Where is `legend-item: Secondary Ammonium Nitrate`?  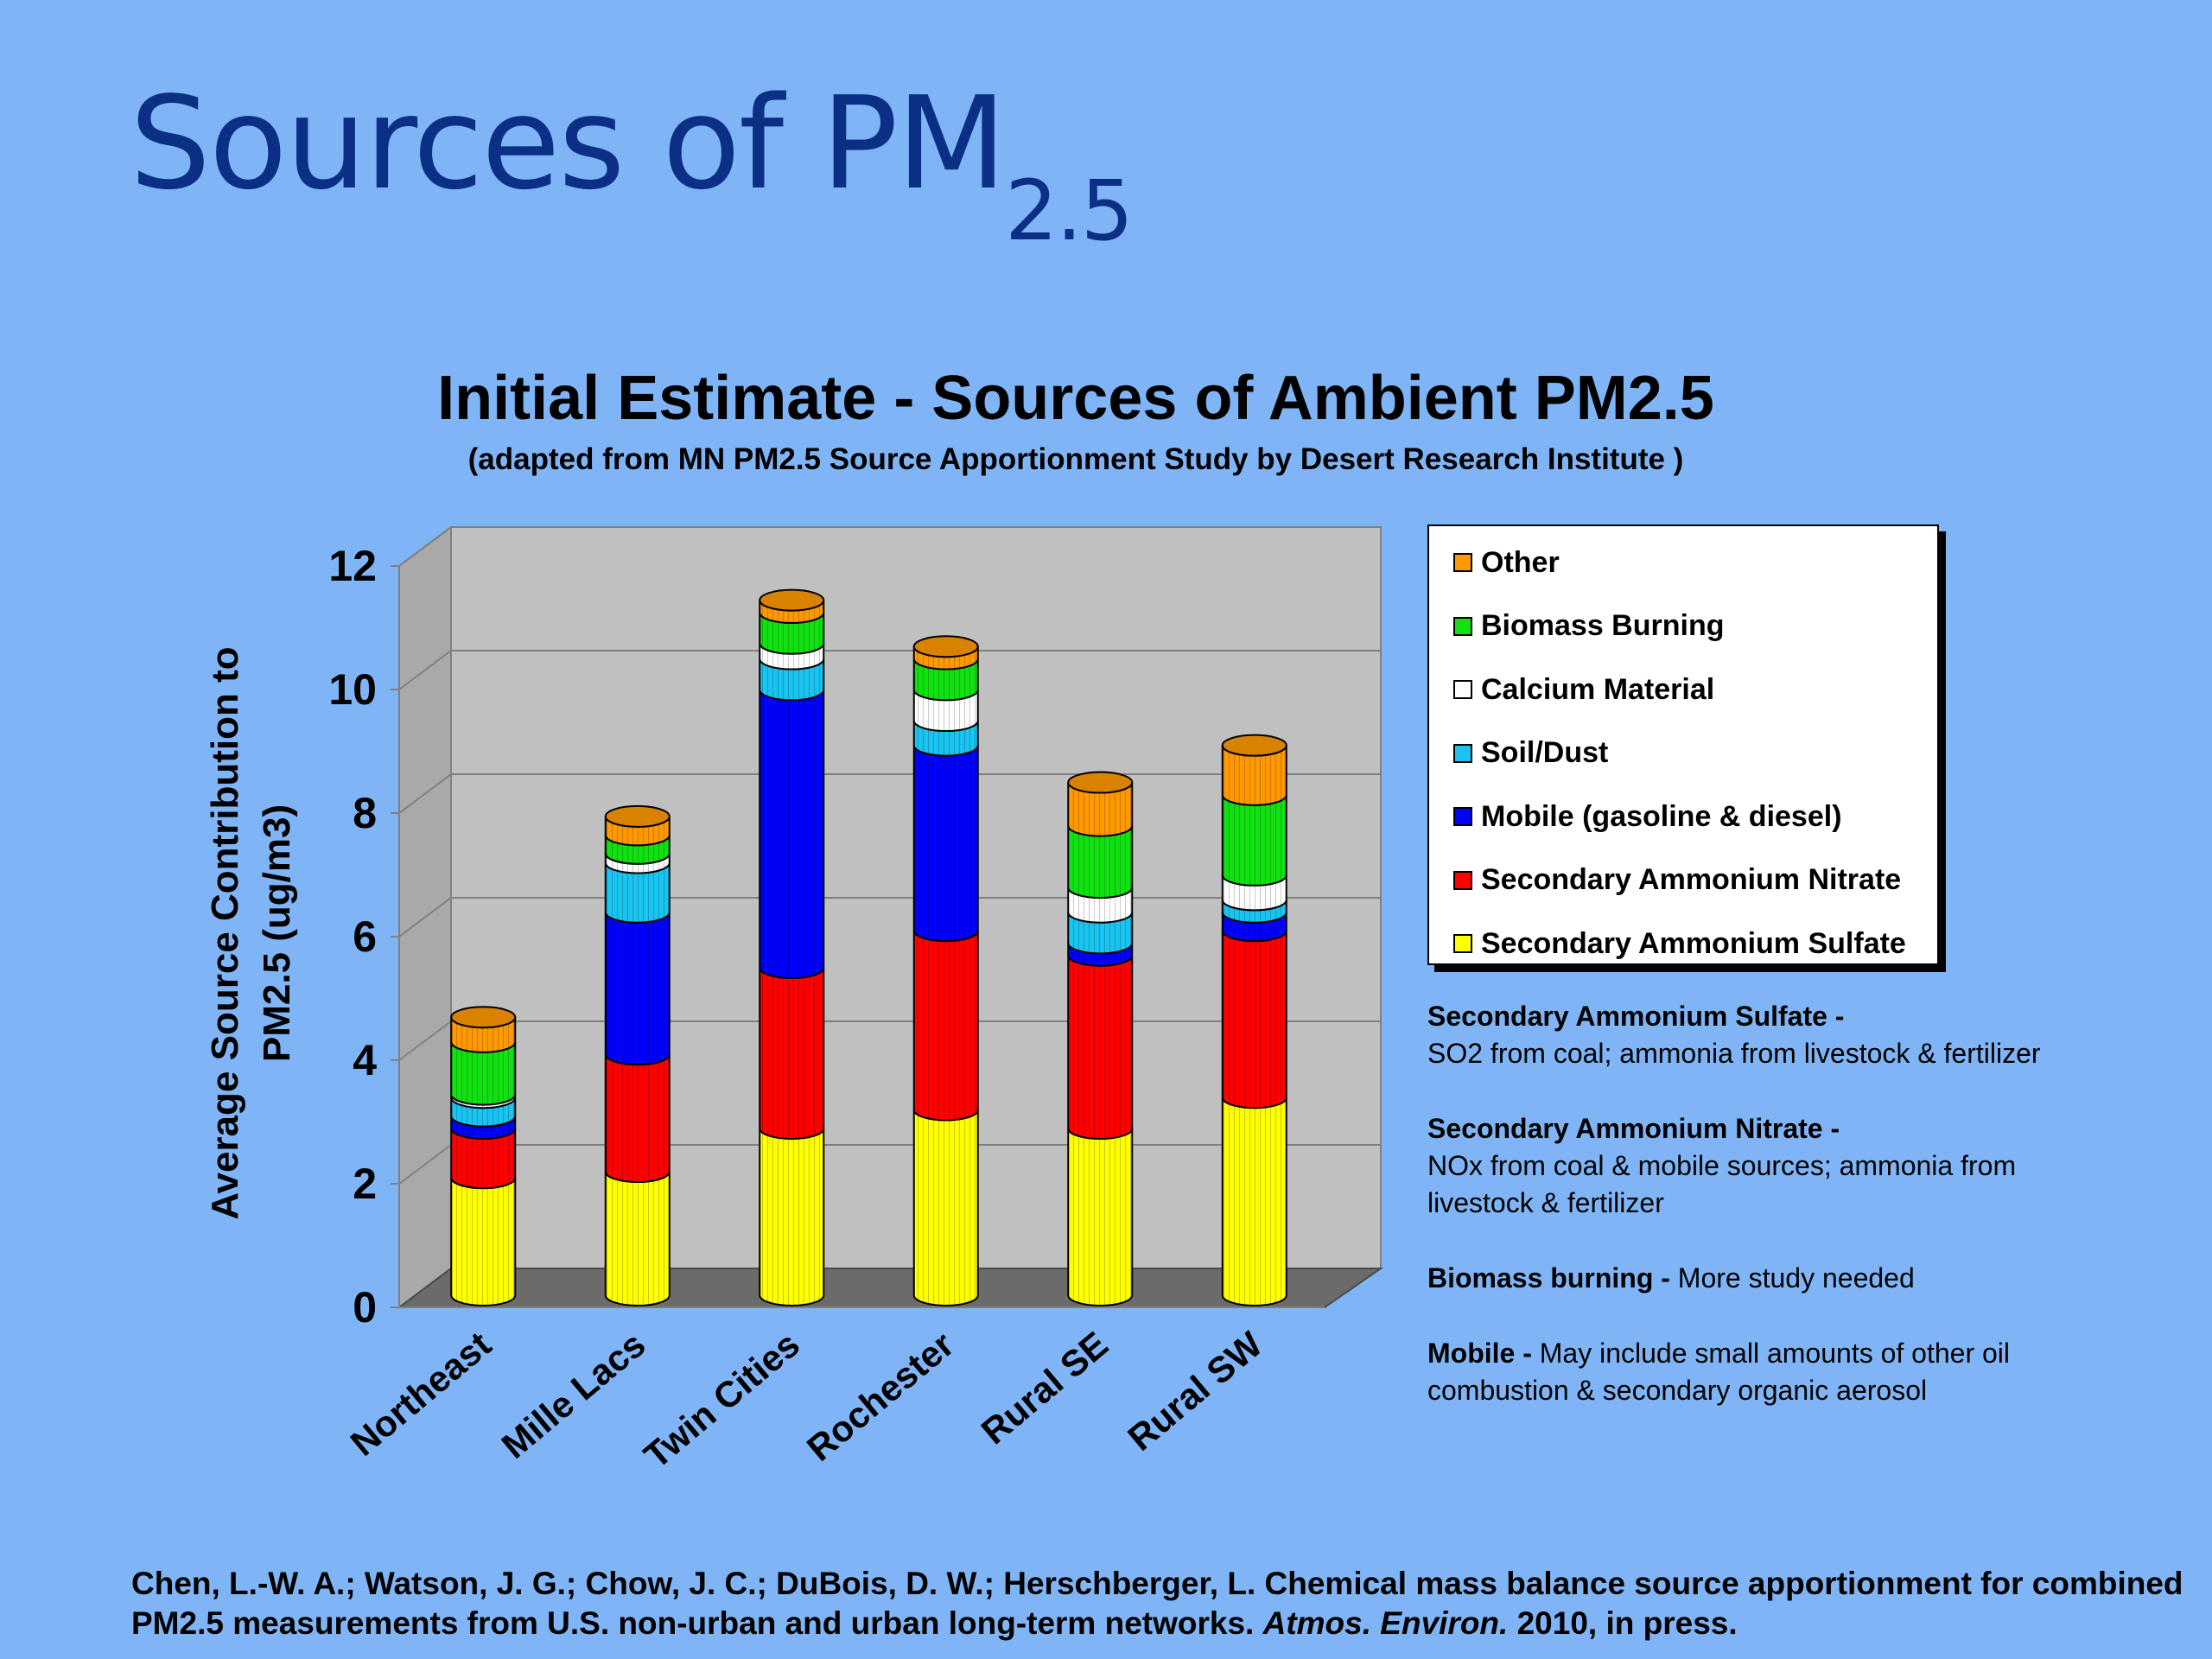 legend-item: Secondary Ammonium Nitrate is located at coordinates (1677, 880).